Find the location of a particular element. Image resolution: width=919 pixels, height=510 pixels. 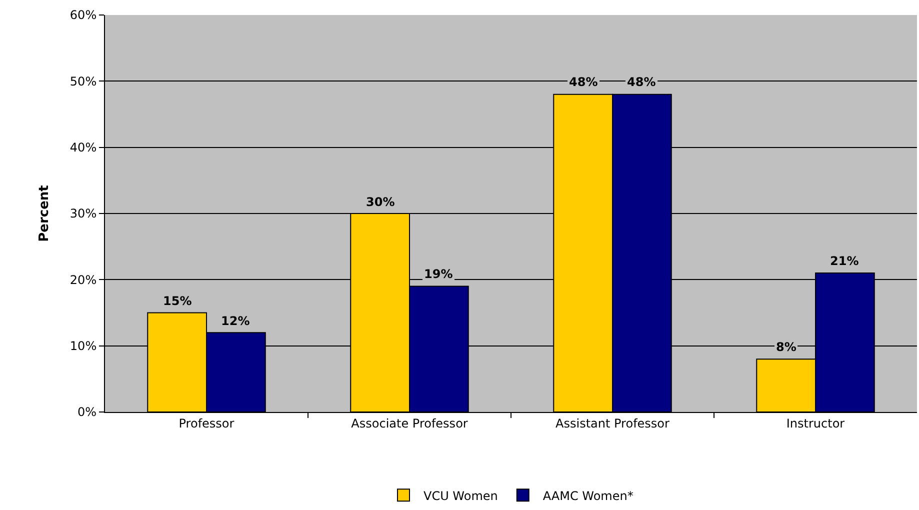

y-tick-label: 30% is located at coordinates (83, 213).